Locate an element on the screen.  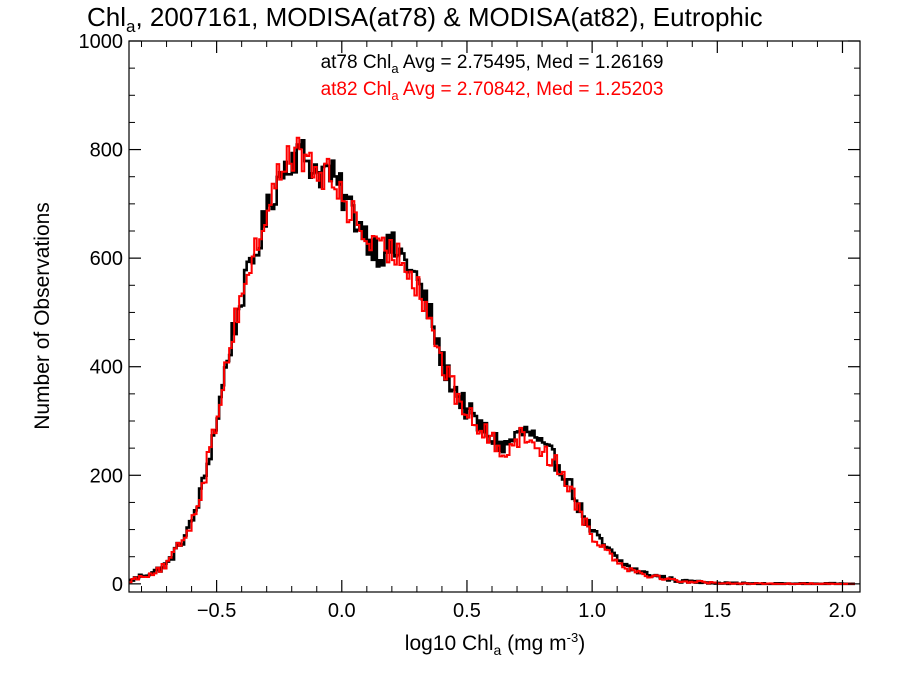
x-tick-label: 1.0 is located at coordinates (592, 611).